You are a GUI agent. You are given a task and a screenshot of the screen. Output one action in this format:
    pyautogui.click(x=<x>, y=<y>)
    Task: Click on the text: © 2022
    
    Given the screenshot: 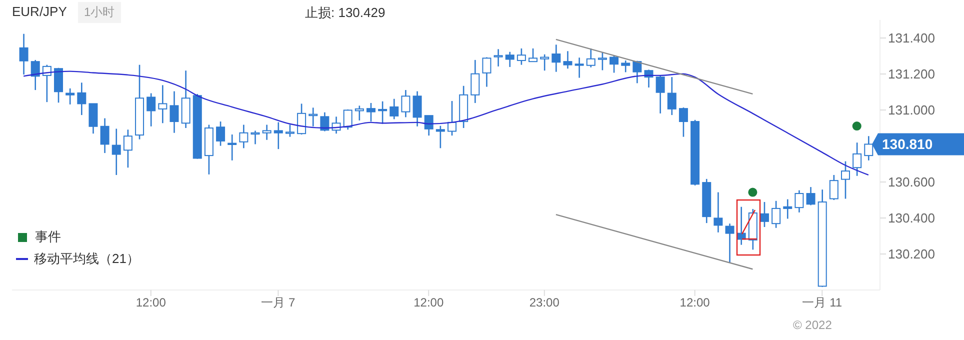 What is the action you would take?
    pyautogui.click(x=812, y=325)
    